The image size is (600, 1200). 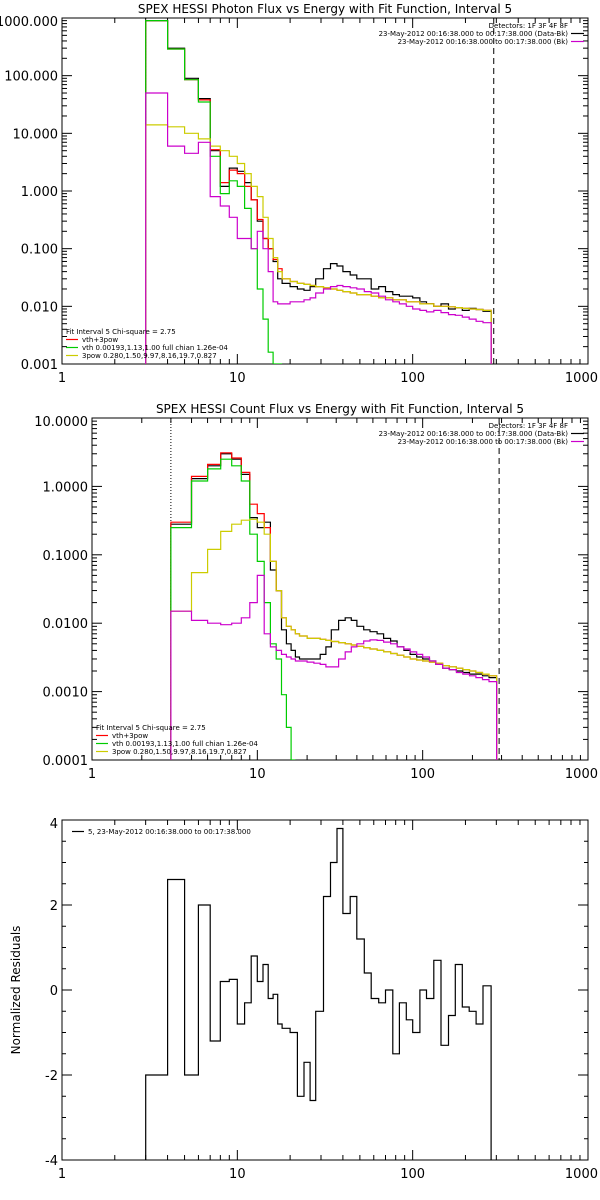 What do you see at coordinates (31, 77) in the screenshot?
I see `y-tick-label: 100.000` at bounding box center [31, 77].